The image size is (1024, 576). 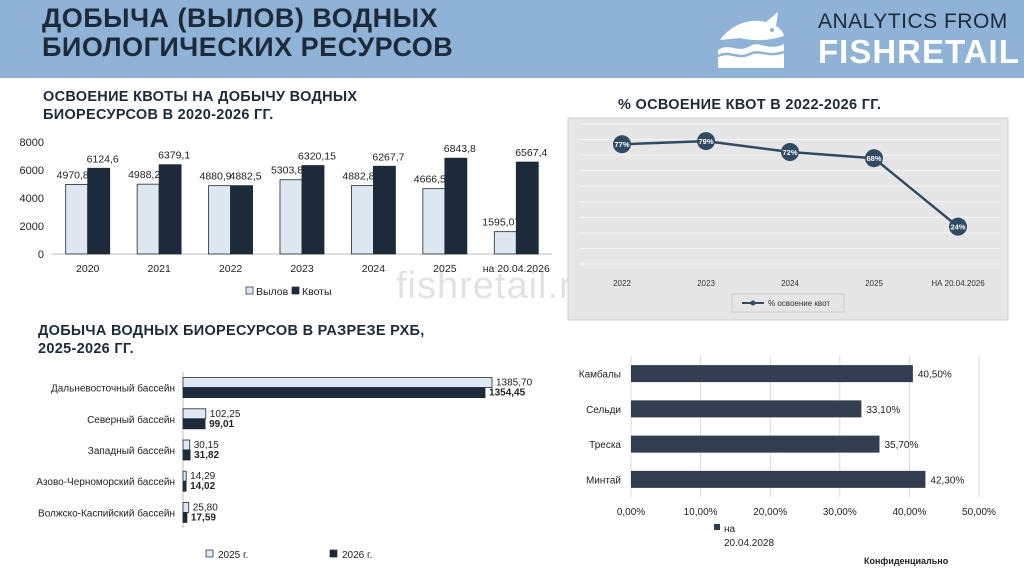 What do you see at coordinates (507, 393) in the screenshot?
I see `data-label: 1354,45` at bounding box center [507, 393].